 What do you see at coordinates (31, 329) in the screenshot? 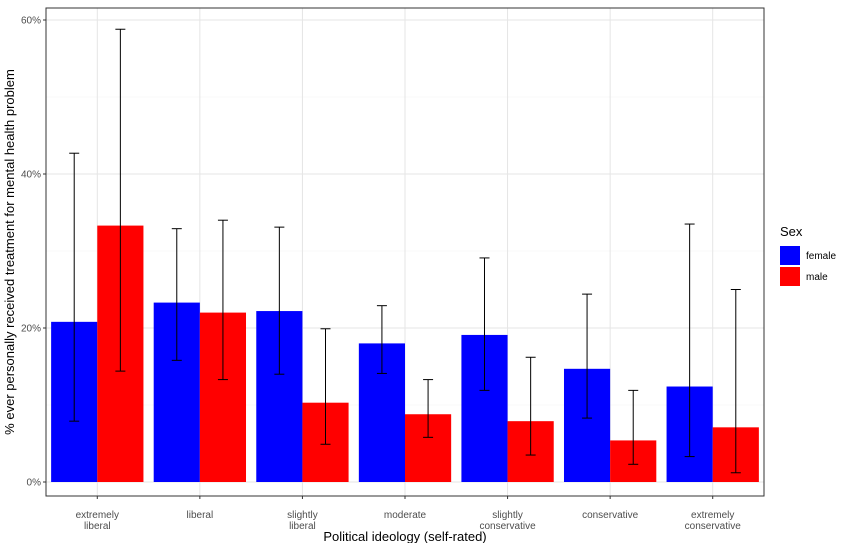
I see `y-tick-label: 20%` at bounding box center [31, 329].